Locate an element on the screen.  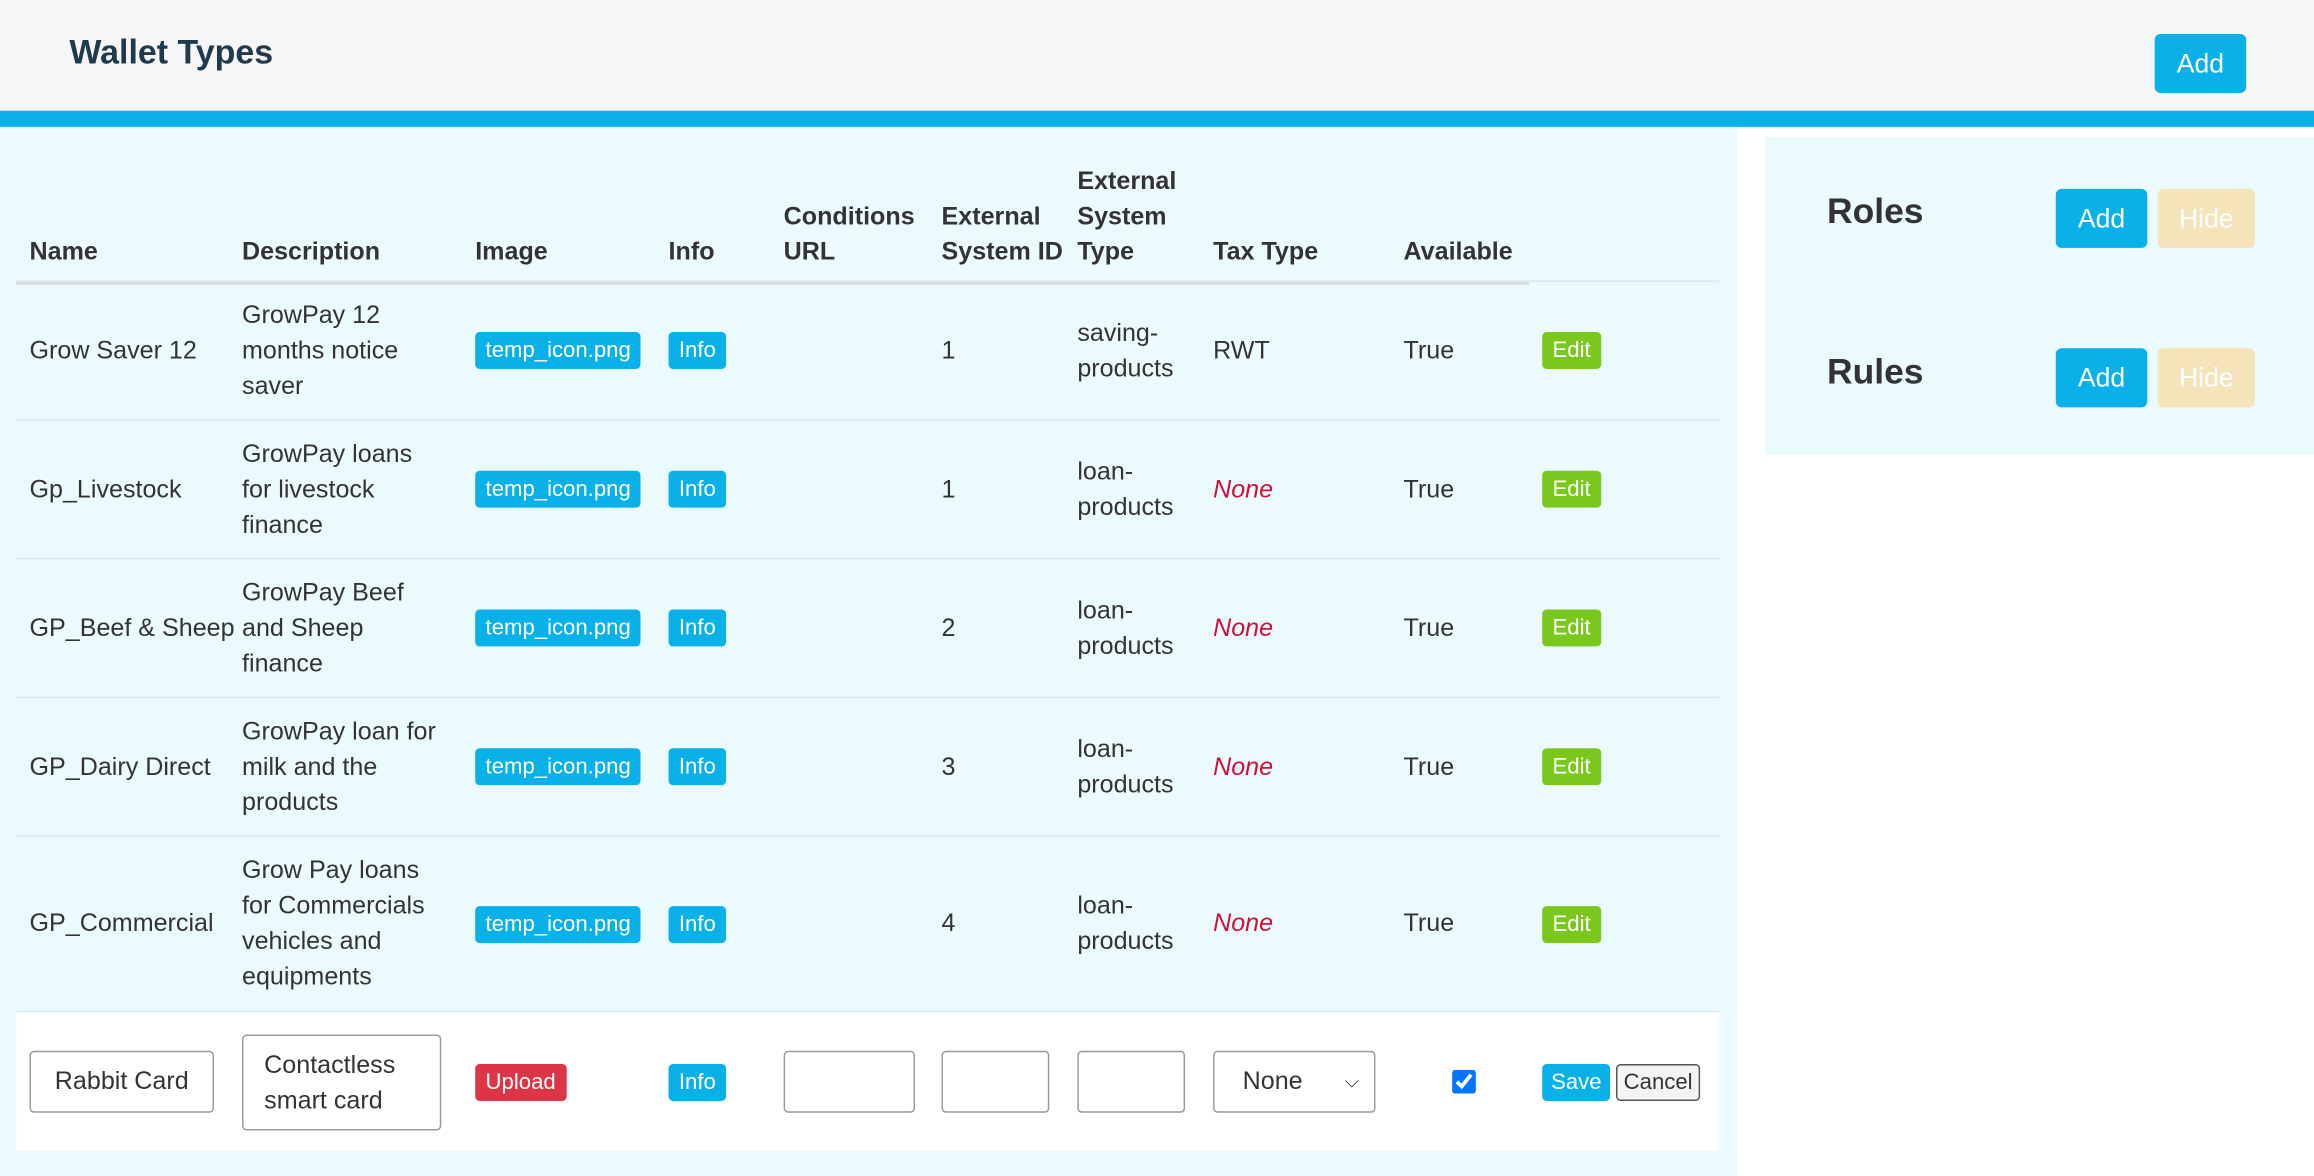
description: GrowPay Beef and Sheep finance is located at coordinates (341, 628).